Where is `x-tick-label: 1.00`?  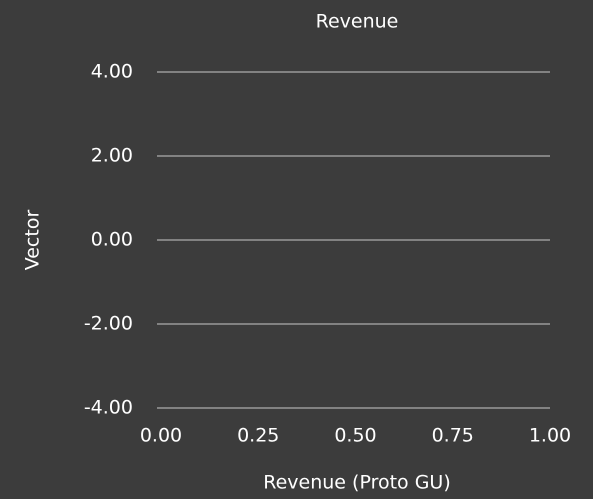 x-tick-label: 1.00 is located at coordinates (550, 436).